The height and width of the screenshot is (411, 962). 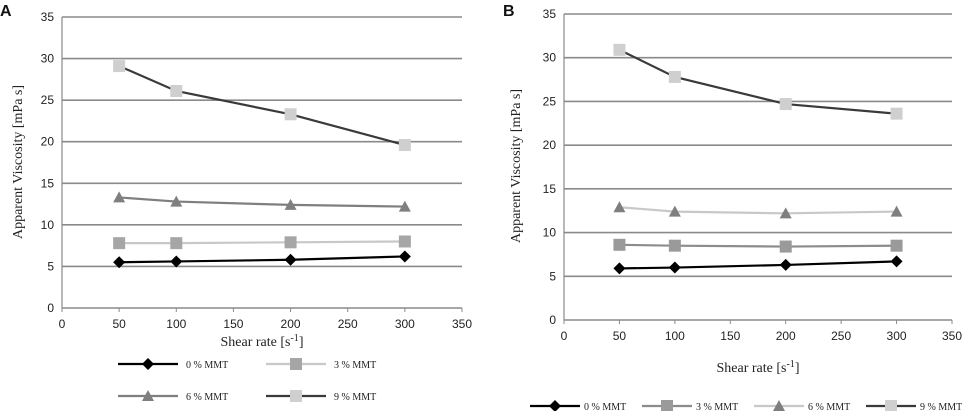 I want to click on legend-label: 0 % MMT, so click(x=605, y=406).